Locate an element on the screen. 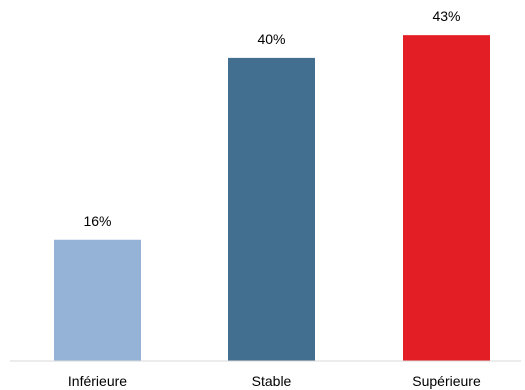 The height and width of the screenshot is (390, 525). category-labels-group: Inférieure Stable Supérieure is located at coordinates (274, 381).